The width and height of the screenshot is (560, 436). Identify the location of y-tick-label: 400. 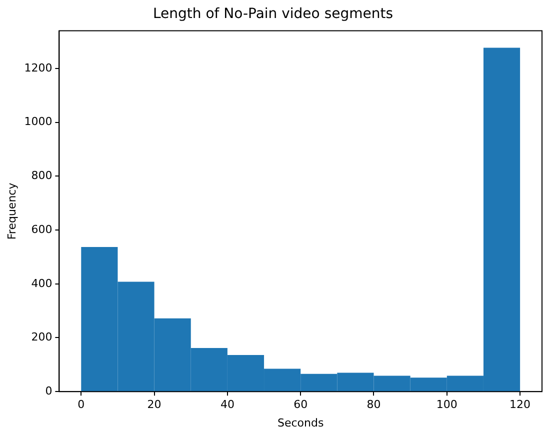
(41, 283).